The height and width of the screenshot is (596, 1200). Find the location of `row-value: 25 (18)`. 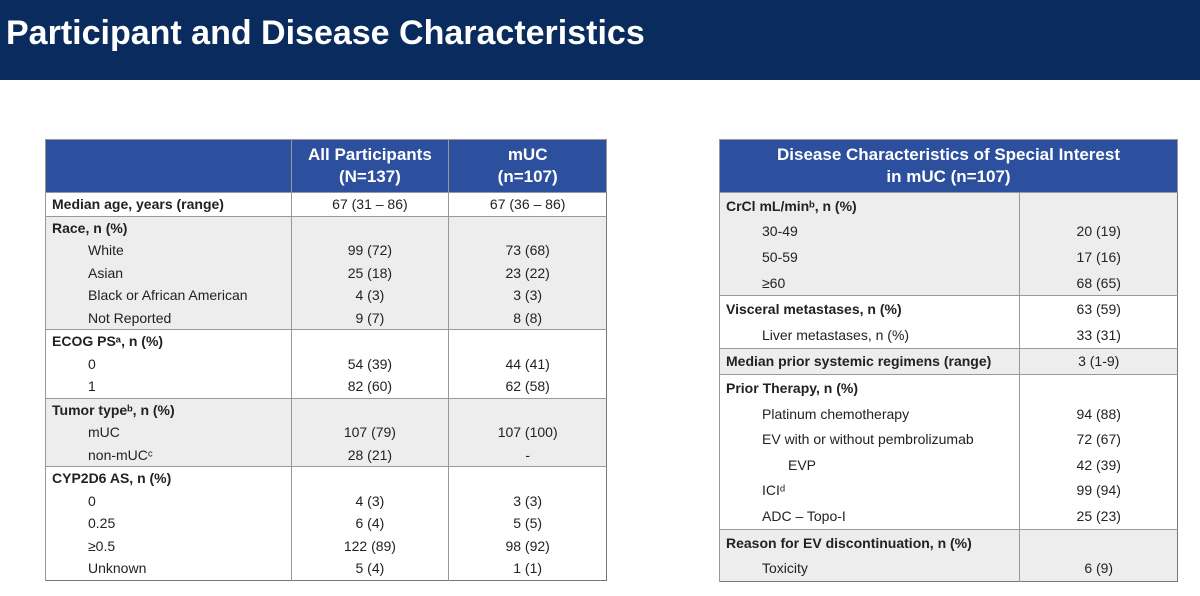

row-value: 25 (18) is located at coordinates (369, 272).